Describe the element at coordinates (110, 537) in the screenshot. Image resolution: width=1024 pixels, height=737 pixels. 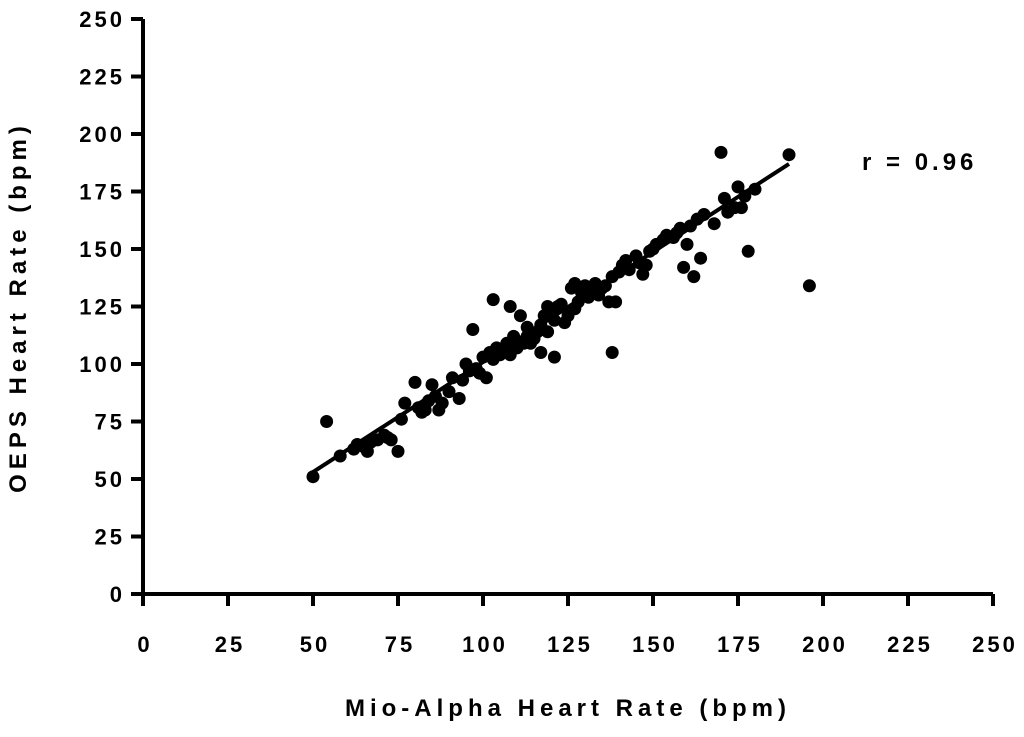
I see `y-tick-label: 25` at that location.